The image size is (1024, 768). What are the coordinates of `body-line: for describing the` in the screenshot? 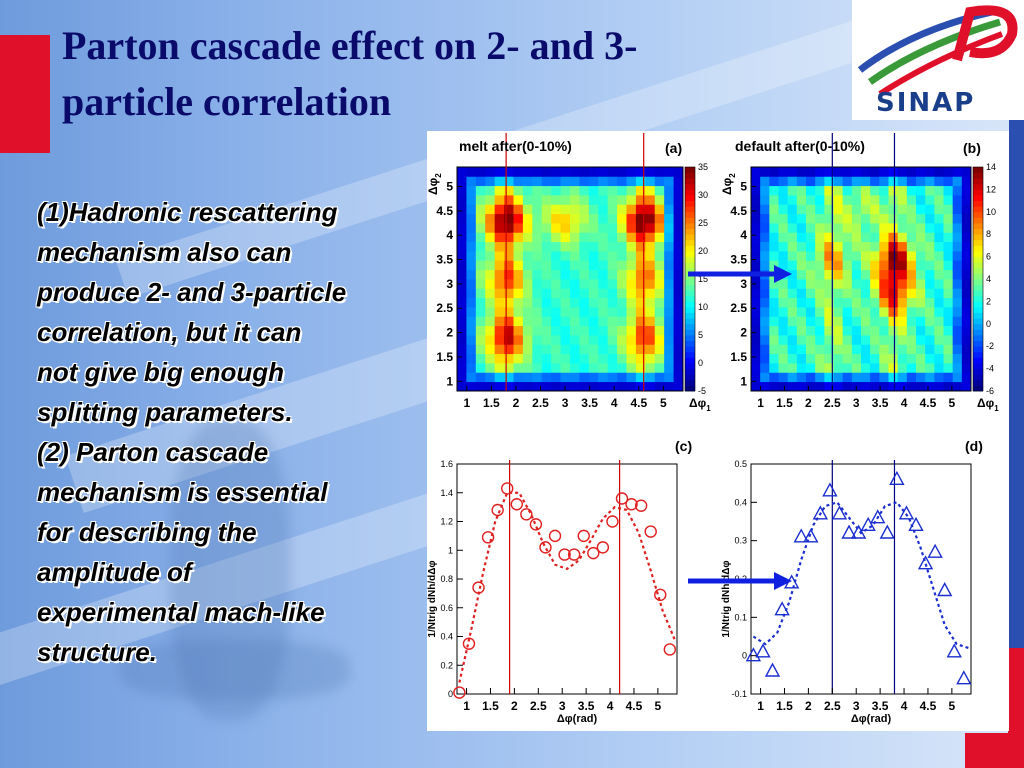 It's located at (147, 532).